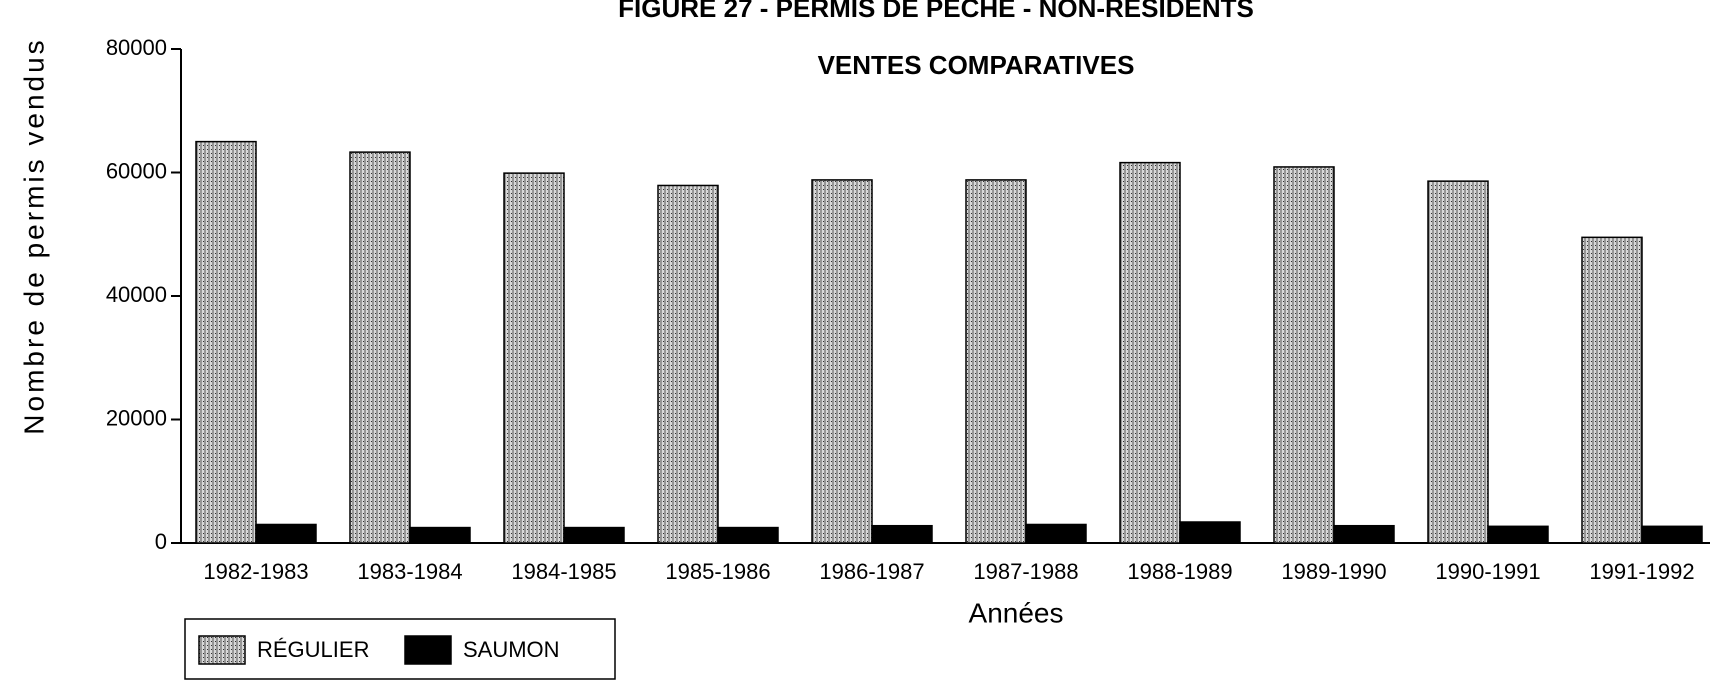  What do you see at coordinates (136, 417) in the screenshot?
I see `y-tick-label: 20000` at bounding box center [136, 417].